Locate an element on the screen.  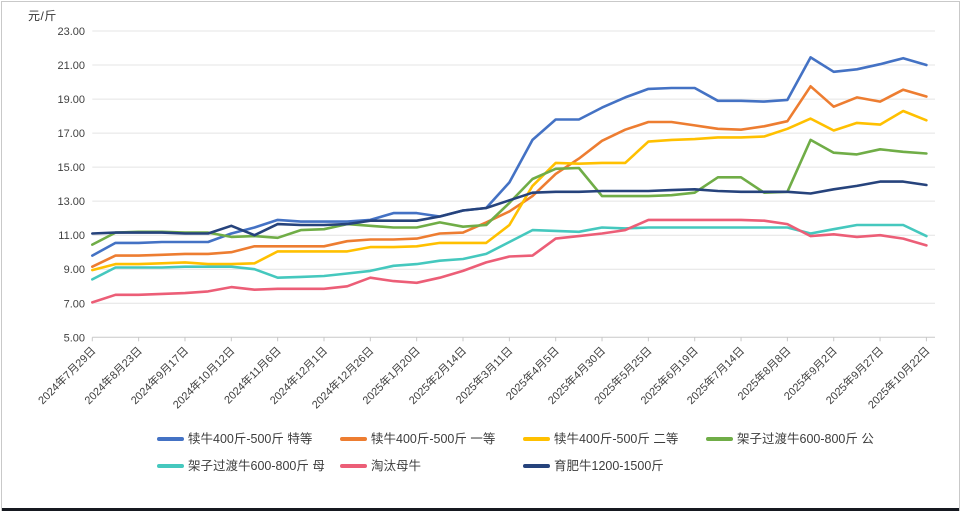
y-axis-unit-label: 元/斤 is located at coordinates (42, 16).